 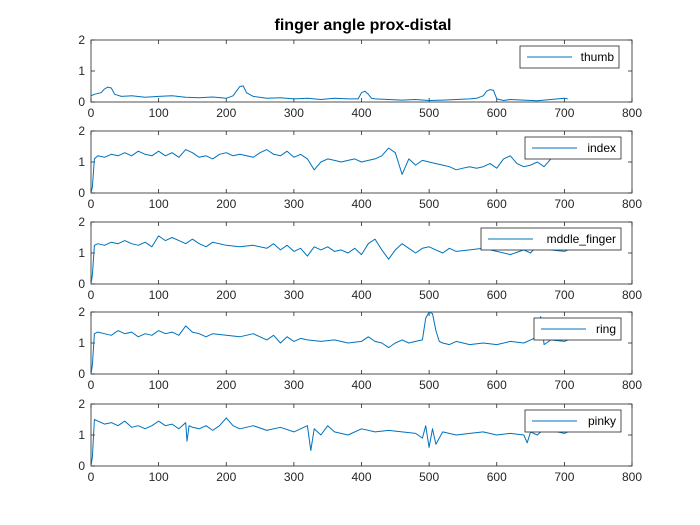 I want to click on series-line-ring, so click(x=329, y=343).